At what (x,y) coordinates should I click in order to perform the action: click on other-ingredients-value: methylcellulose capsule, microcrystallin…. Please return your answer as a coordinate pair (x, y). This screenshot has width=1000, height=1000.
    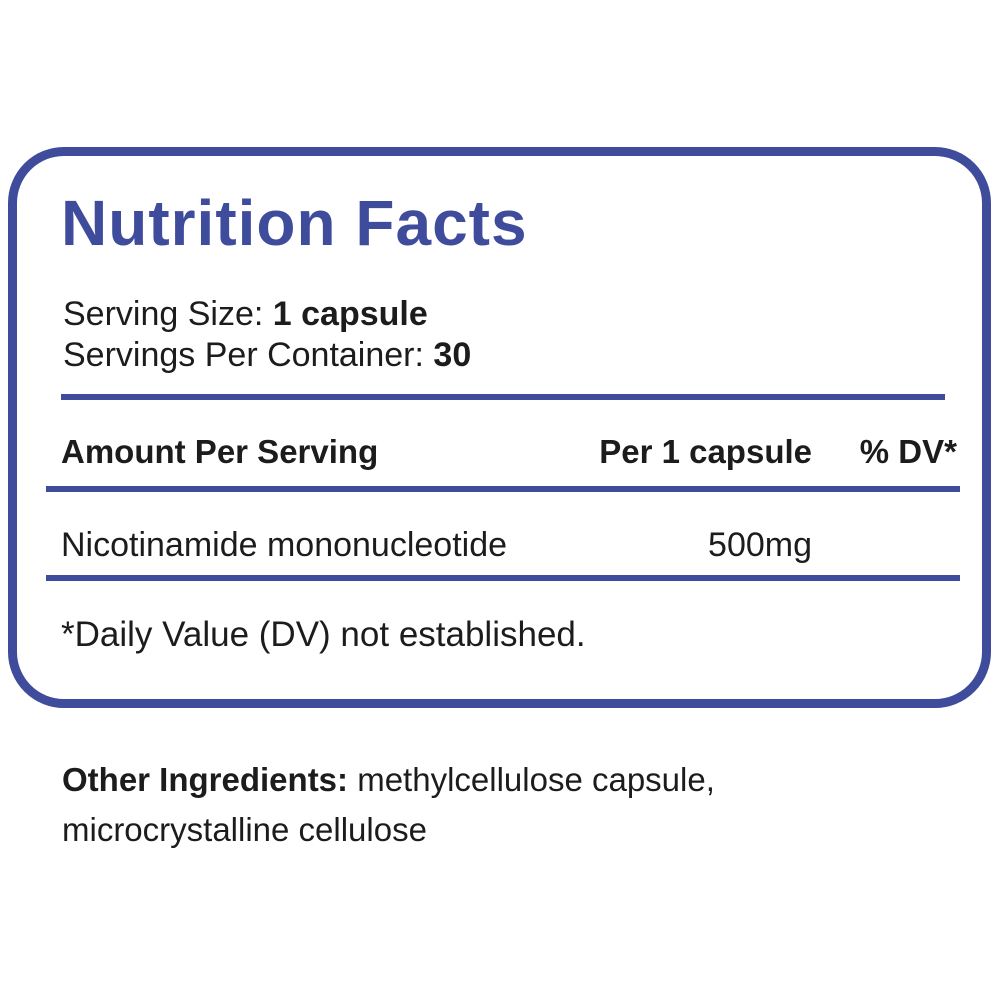
    Looking at the image, I should click on (388, 804).